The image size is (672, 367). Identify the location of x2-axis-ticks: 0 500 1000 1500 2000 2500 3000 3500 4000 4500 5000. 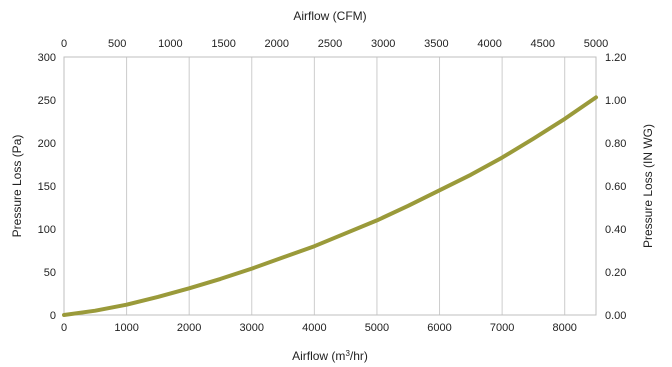
(334, 44).